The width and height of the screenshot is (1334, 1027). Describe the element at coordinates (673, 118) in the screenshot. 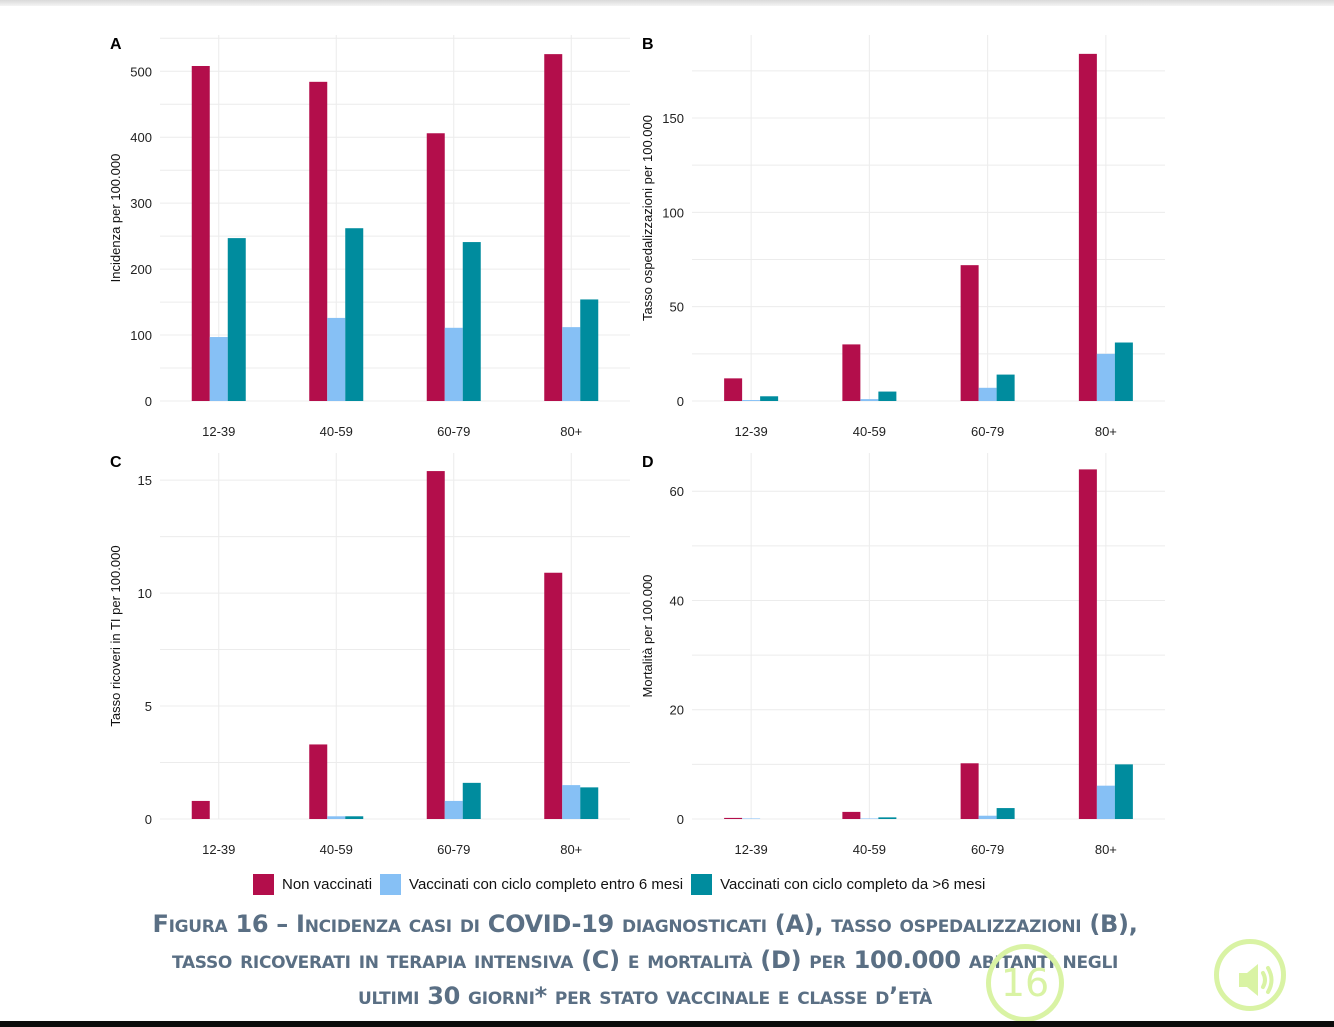

I see `y-tick-label: 150` at that location.